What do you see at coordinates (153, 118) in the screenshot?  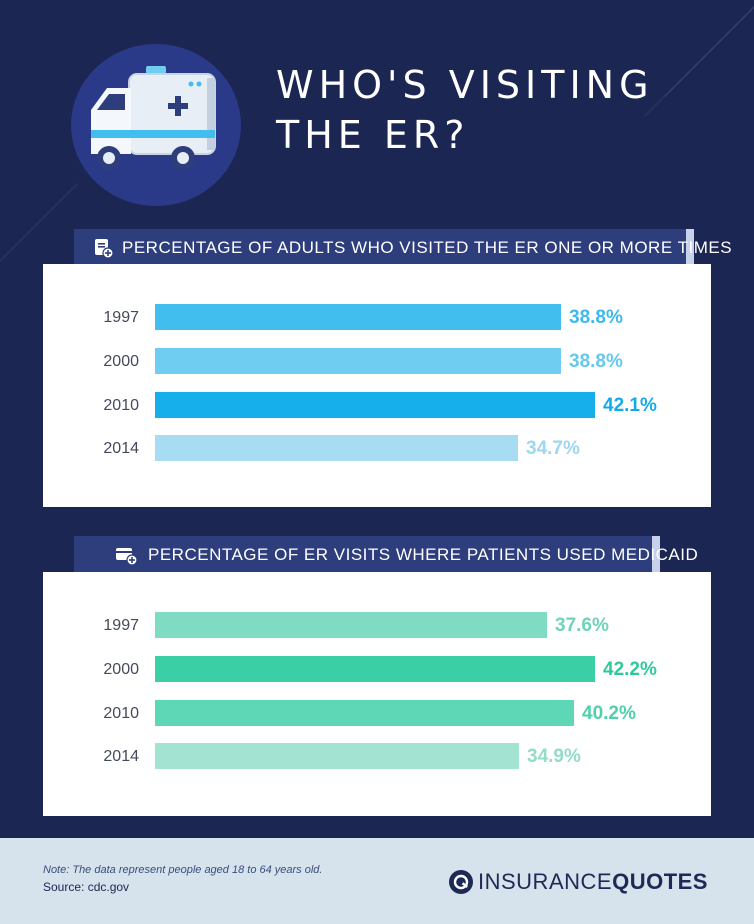 I see `ambulance-icon` at bounding box center [153, 118].